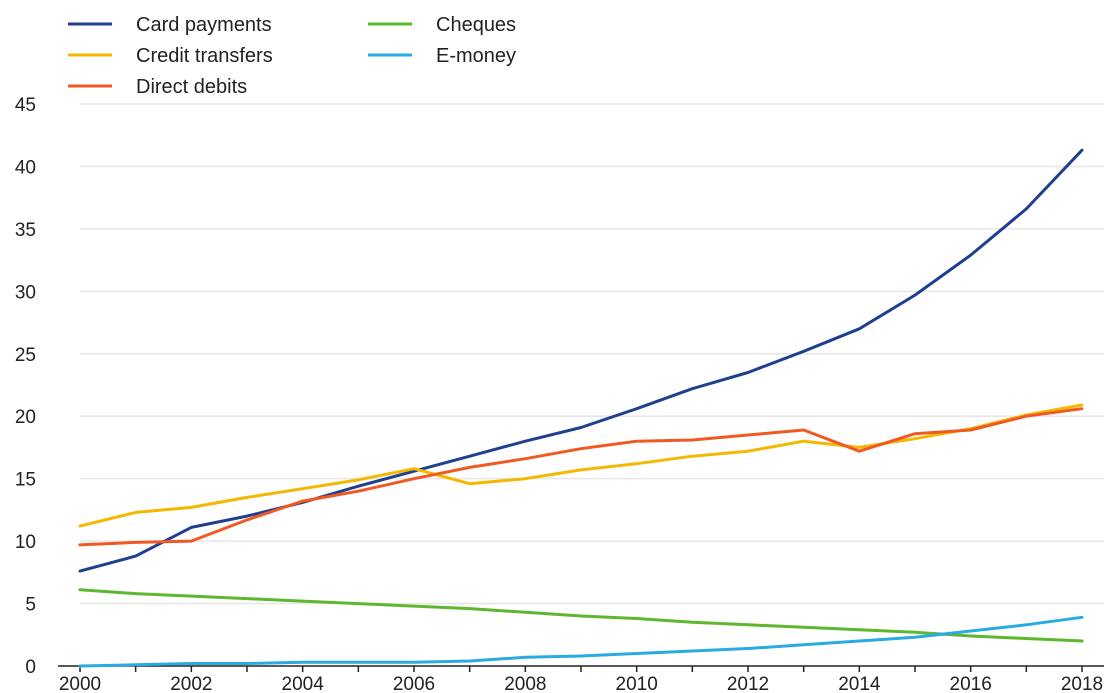 This screenshot has width=1110, height=693. Describe the element at coordinates (748, 683) in the screenshot. I see `x-tick-label: 2012` at that location.